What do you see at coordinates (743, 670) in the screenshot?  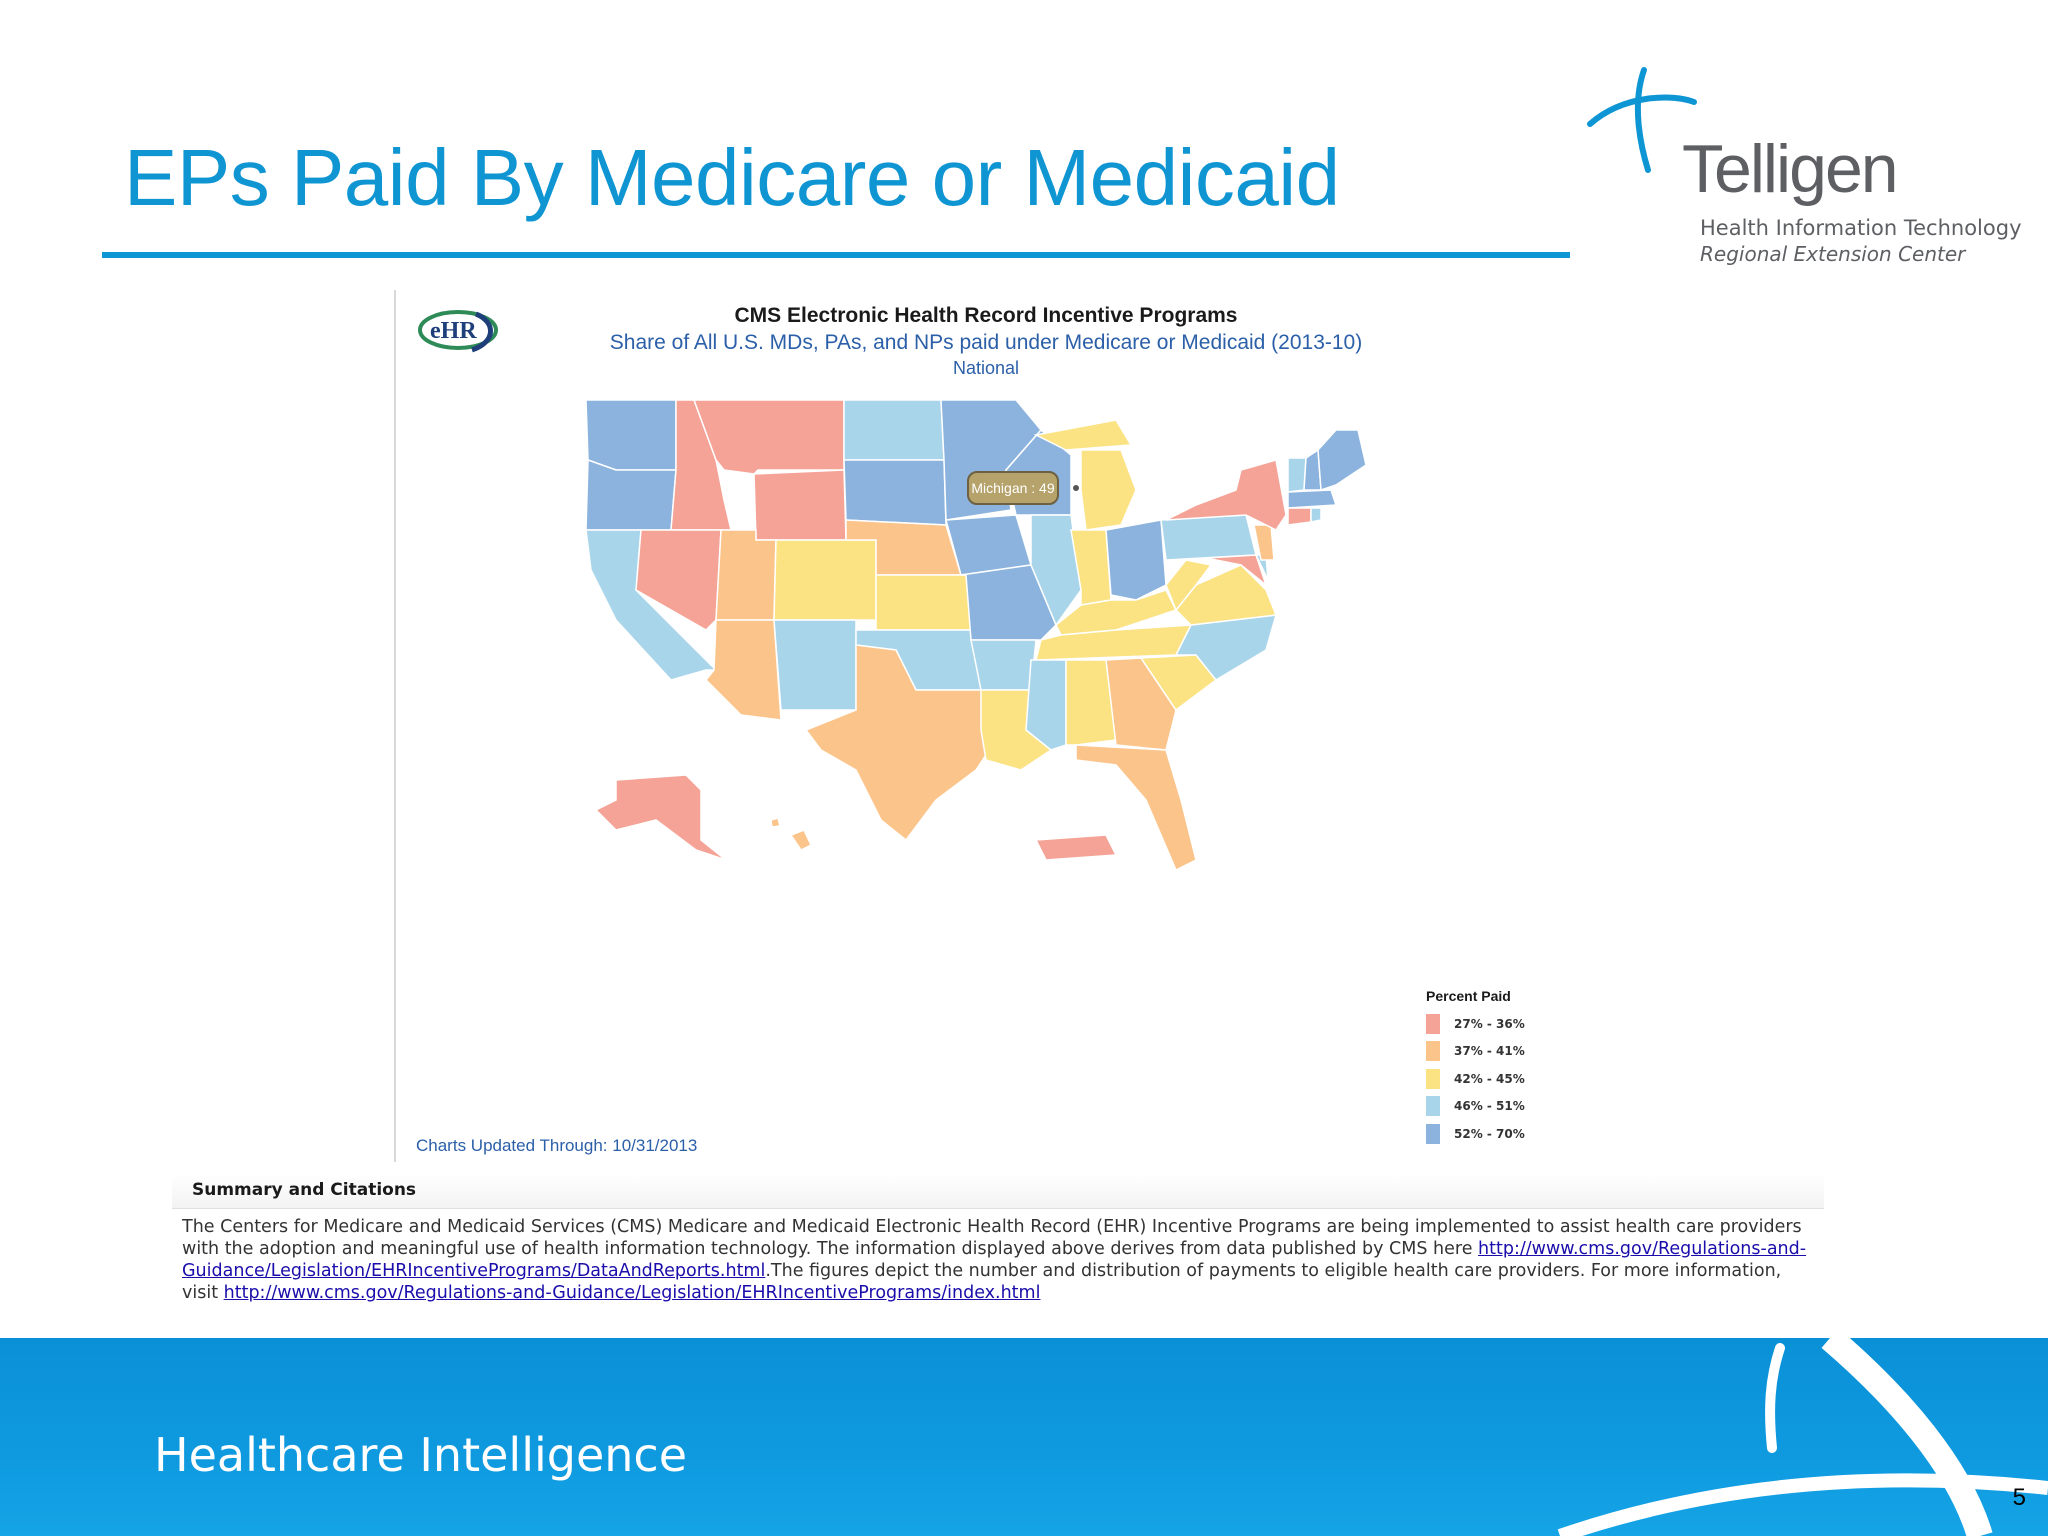 I see `state-arizona` at bounding box center [743, 670].